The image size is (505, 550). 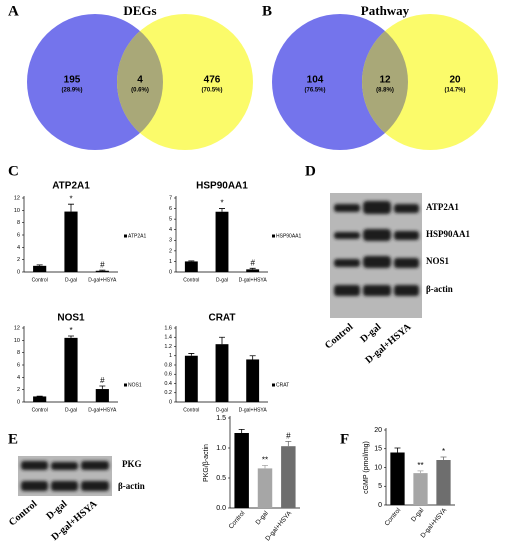 I want to click on venn-count: 12, so click(x=385, y=80).